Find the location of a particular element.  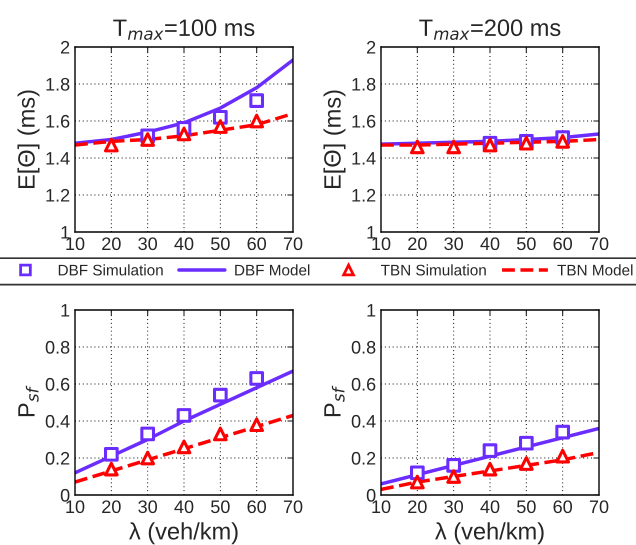

chart-title: T$_{max}$=100 ms is located at coordinates (183, 29).